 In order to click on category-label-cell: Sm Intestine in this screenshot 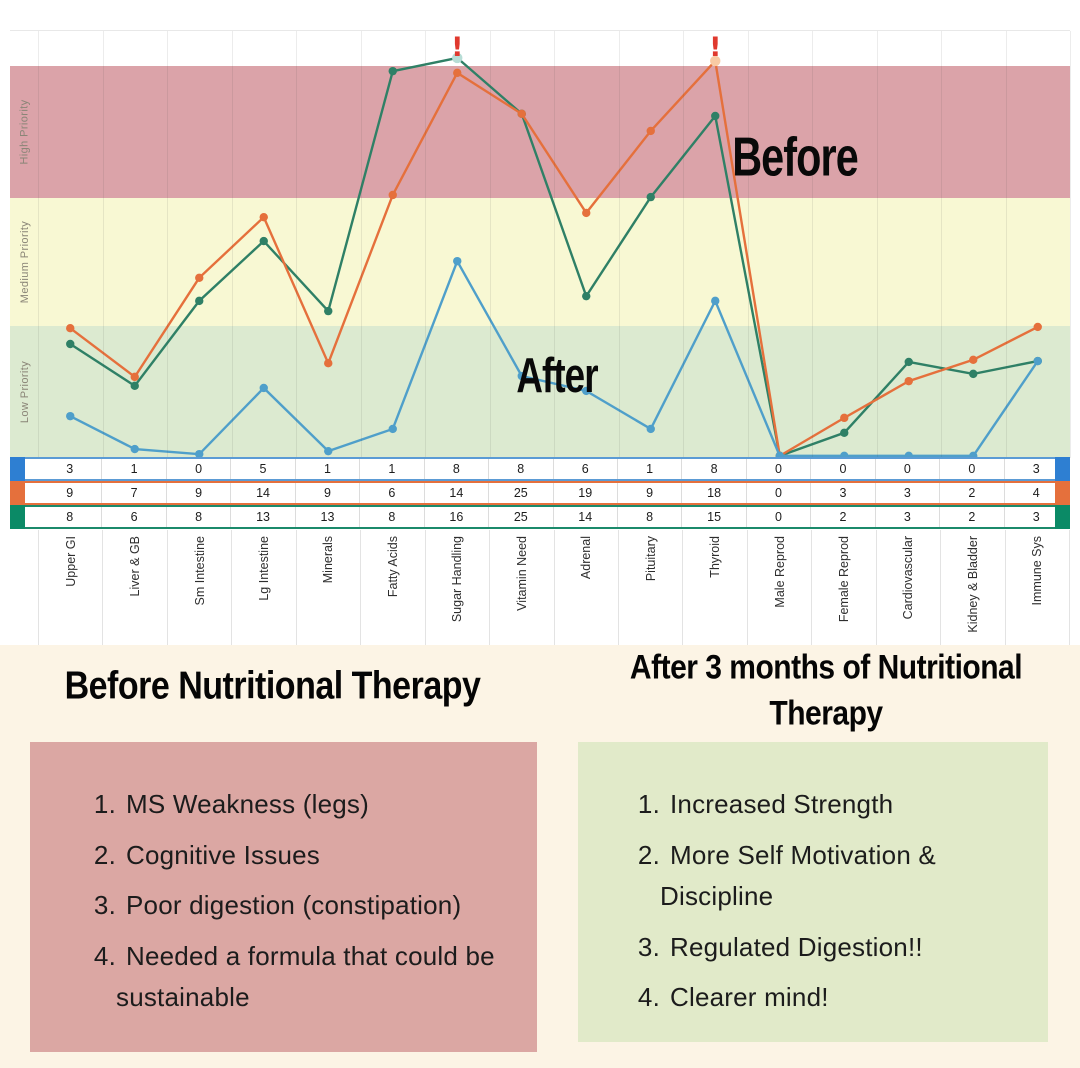, I will do `click(200, 587)`.